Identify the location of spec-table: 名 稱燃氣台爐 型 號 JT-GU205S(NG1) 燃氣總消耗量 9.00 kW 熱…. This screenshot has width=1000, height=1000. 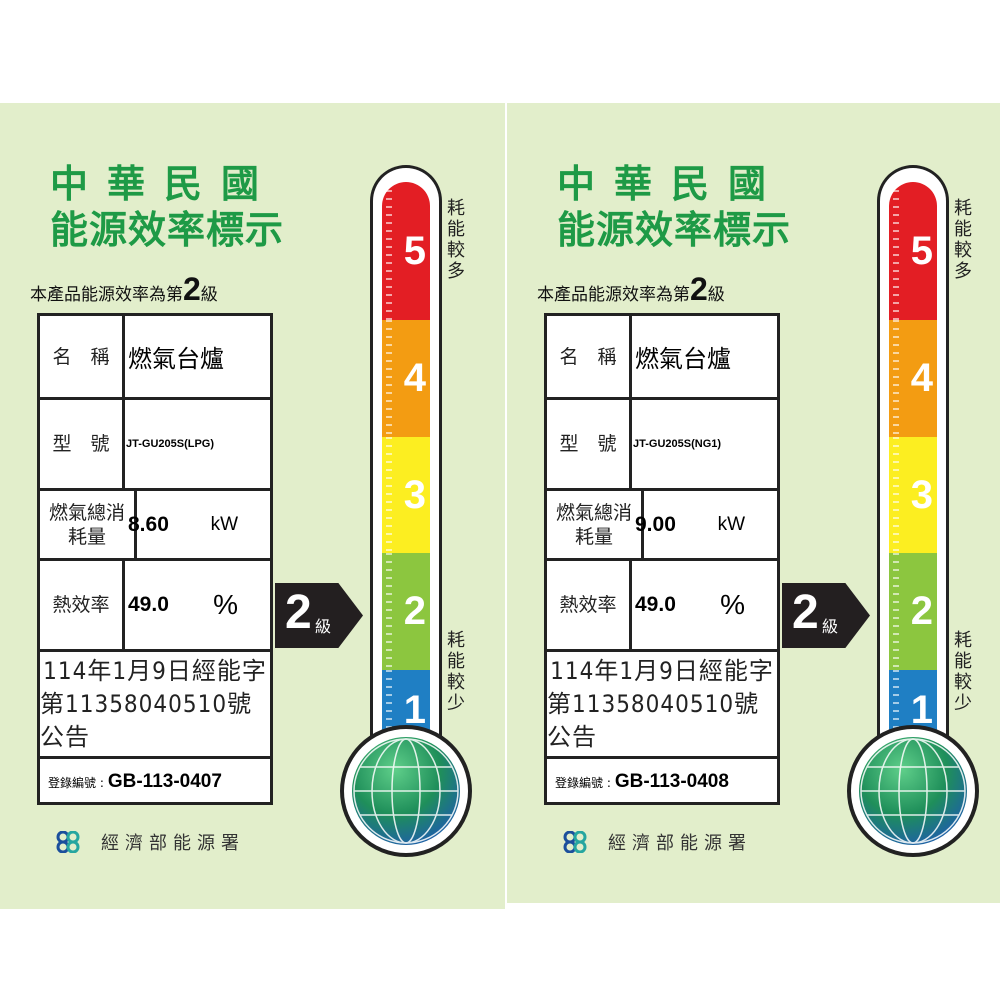
(662, 559).